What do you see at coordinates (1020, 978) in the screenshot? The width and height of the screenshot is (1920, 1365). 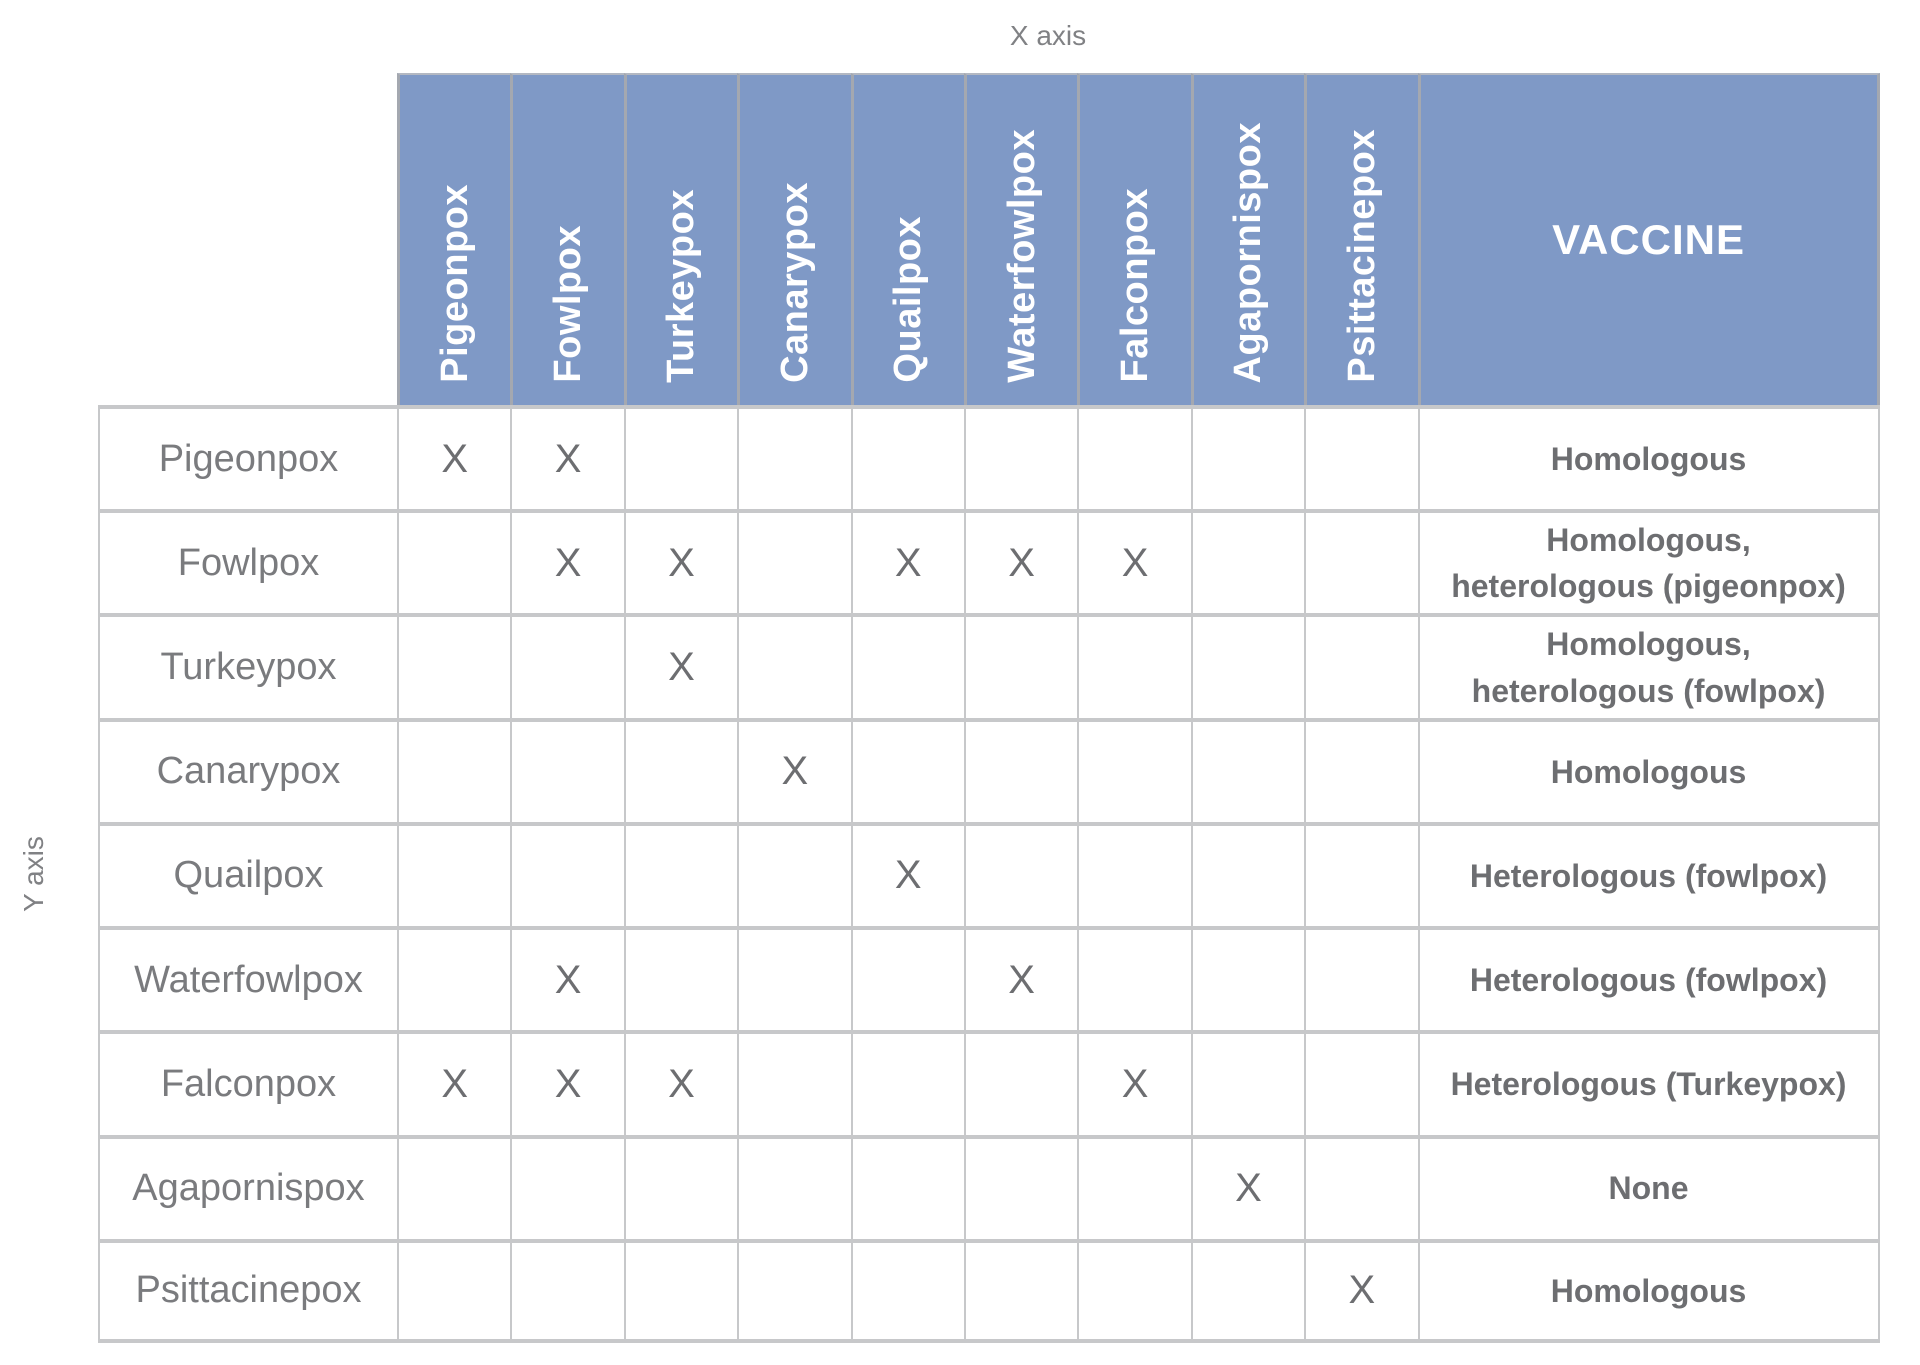 I see `mark-cell-waterfowlpox-waterfowlpox: X` at bounding box center [1020, 978].